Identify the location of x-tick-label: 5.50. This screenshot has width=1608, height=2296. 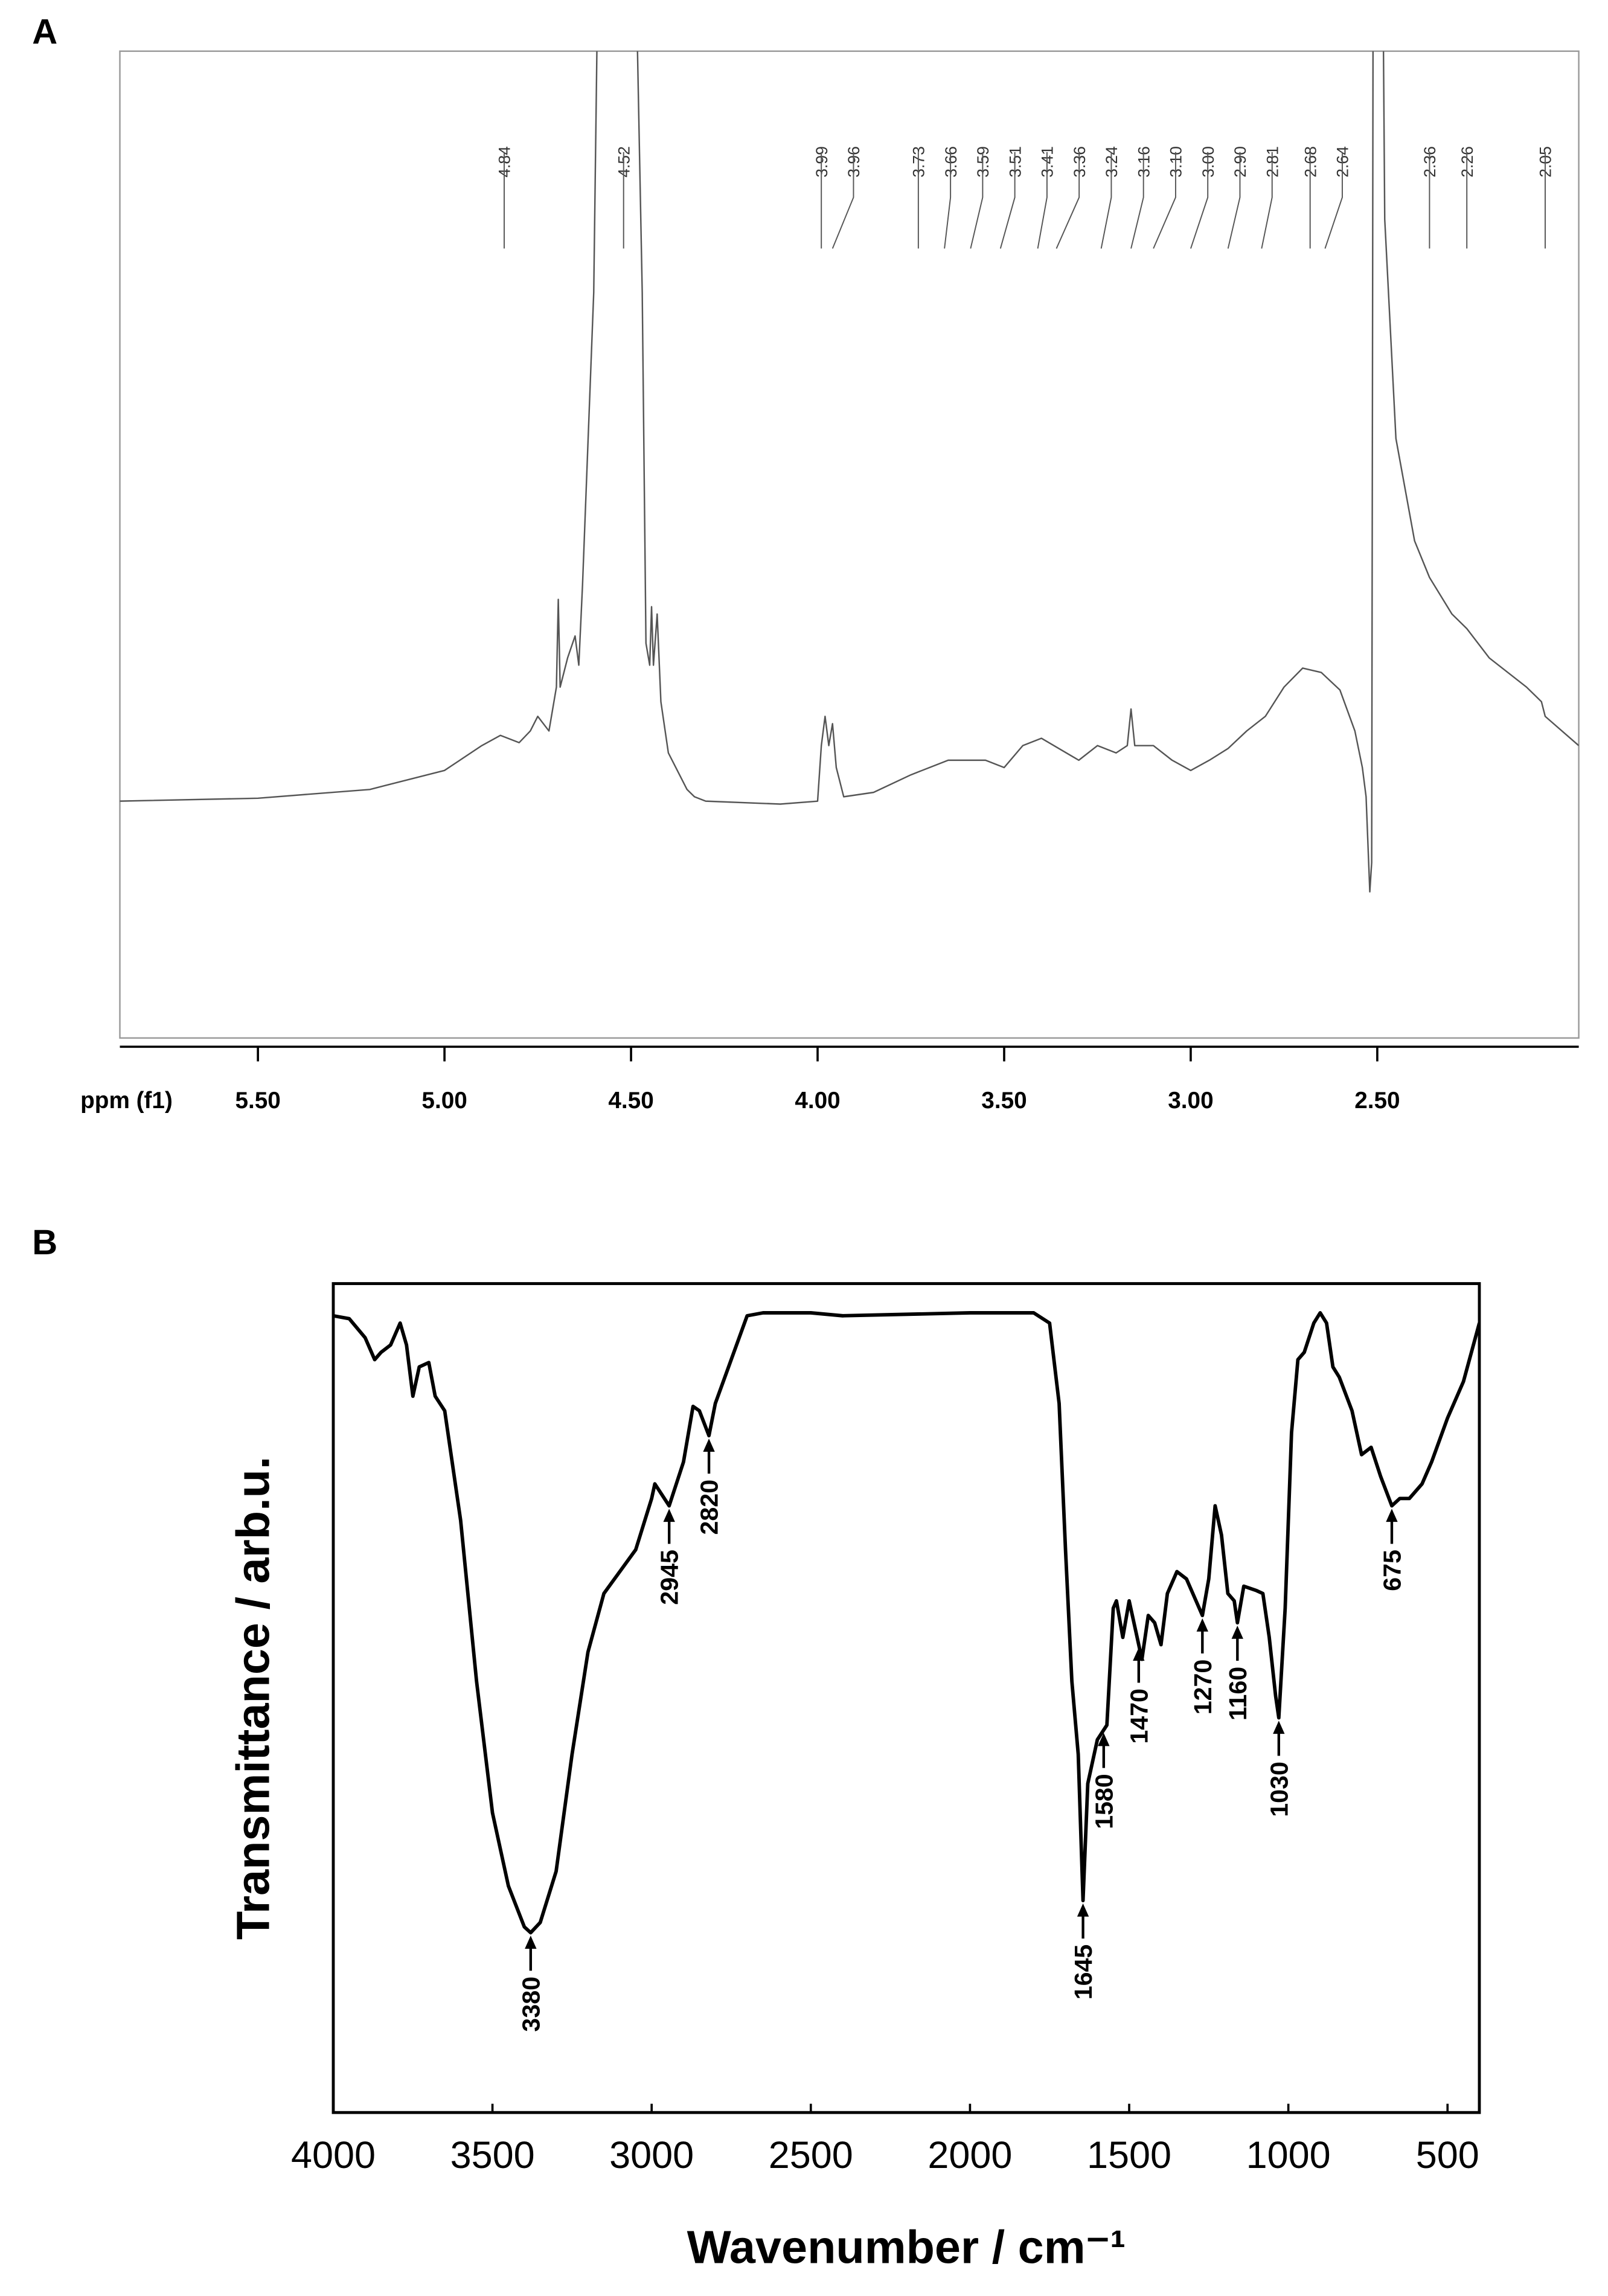
(257, 1101).